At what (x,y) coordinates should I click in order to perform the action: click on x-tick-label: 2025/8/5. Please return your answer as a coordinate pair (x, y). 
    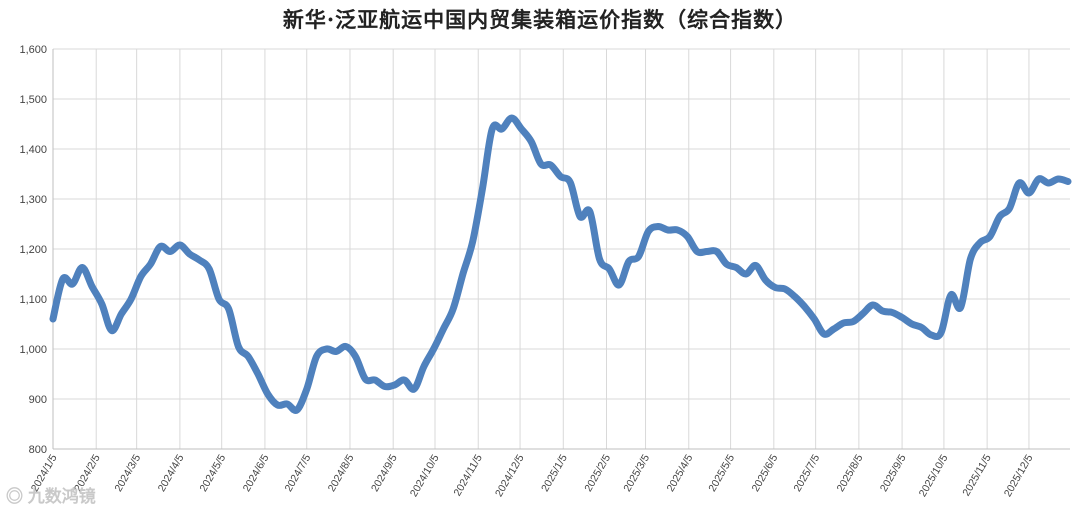
    Looking at the image, I should click on (850, 473).